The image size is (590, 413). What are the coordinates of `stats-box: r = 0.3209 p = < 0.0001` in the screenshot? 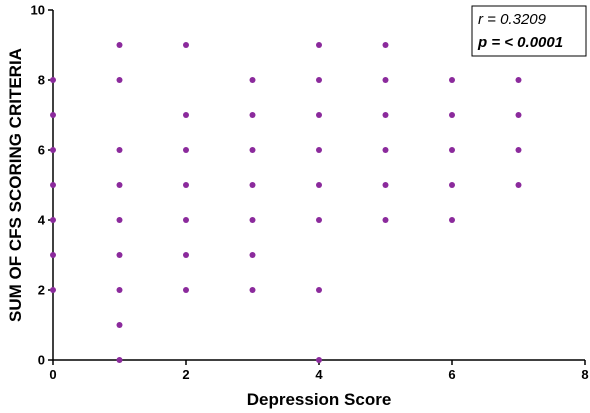 It's located at (529, 31).